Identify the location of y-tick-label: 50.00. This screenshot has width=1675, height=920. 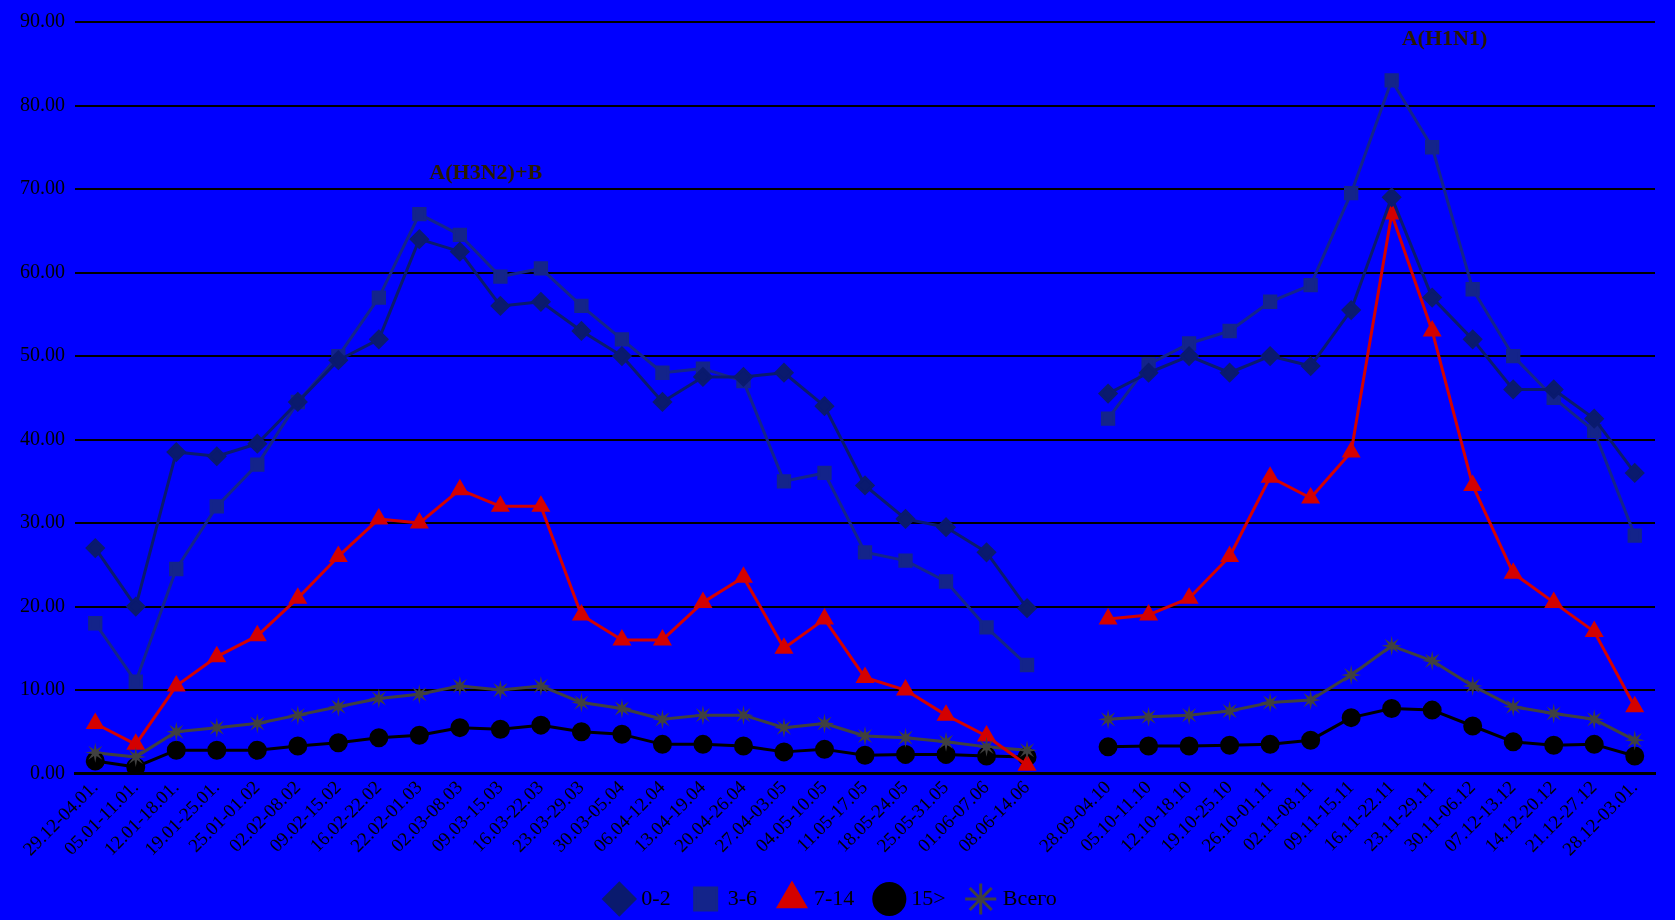
(42, 354).